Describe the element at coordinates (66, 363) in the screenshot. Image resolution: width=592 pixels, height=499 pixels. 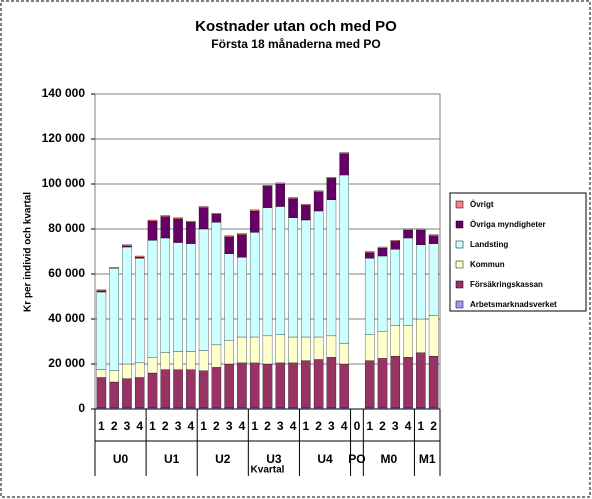
I see `y-tick-label: 20 000` at that location.